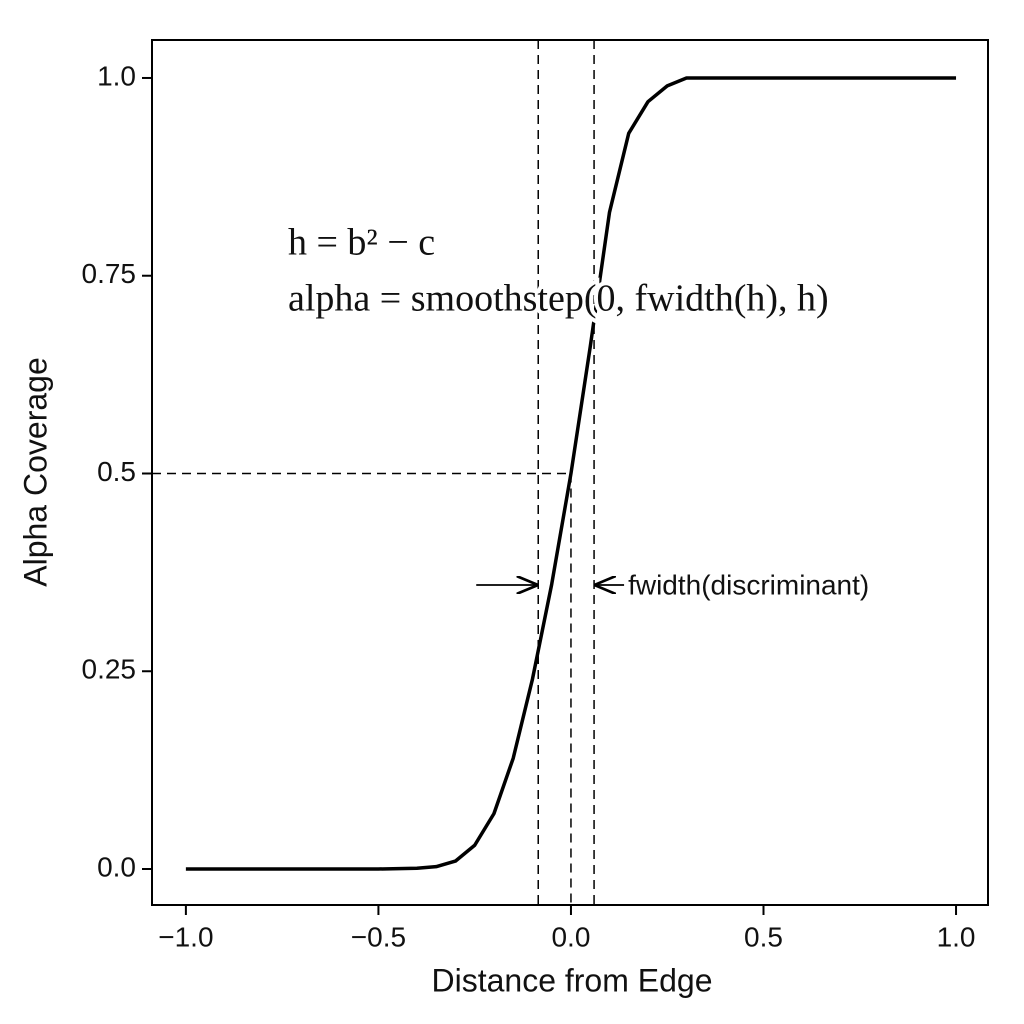 This screenshot has width=1024, height=1024. I want to click on equation: h = b² − c, so click(361, 243).